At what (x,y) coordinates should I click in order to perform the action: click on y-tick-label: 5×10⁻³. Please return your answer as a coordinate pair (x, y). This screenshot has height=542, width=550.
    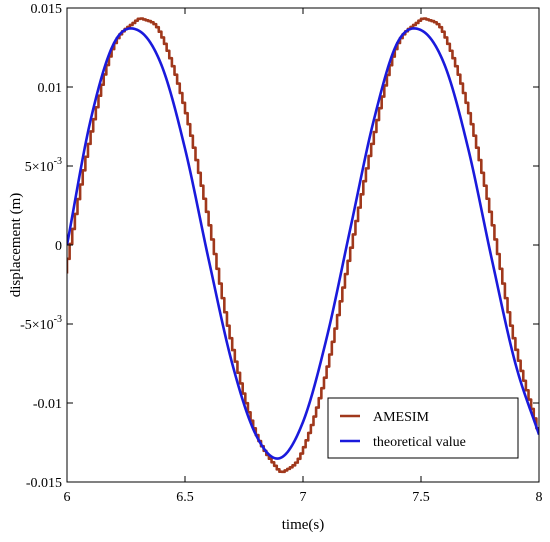
    Looking at the image, I should click on (43, 165).